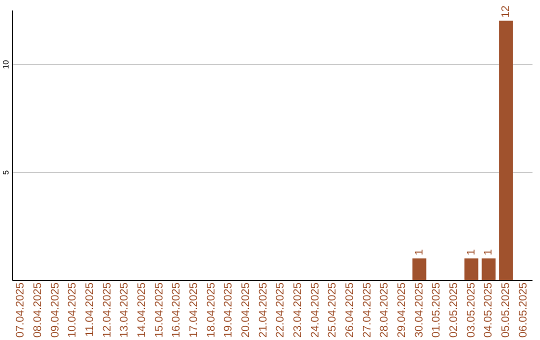 The width and height of the screenshot is (540, 340). What do you see at coordinates (454, 310) in the screenshot?
I see `x-tick-label: 02.05.2025` at bounding box center [454, 310].